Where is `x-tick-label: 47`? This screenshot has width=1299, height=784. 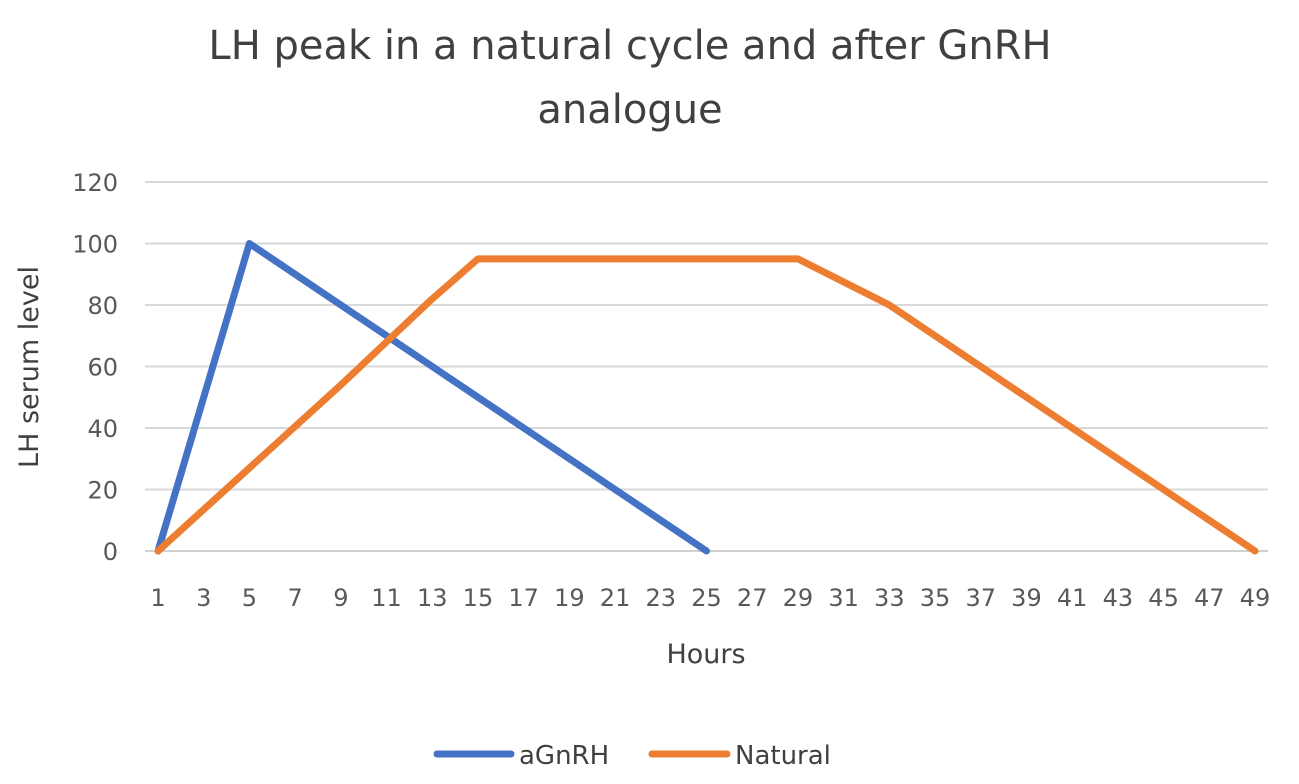 x-tick-label: 47 is located at coordinates (1209, 598).